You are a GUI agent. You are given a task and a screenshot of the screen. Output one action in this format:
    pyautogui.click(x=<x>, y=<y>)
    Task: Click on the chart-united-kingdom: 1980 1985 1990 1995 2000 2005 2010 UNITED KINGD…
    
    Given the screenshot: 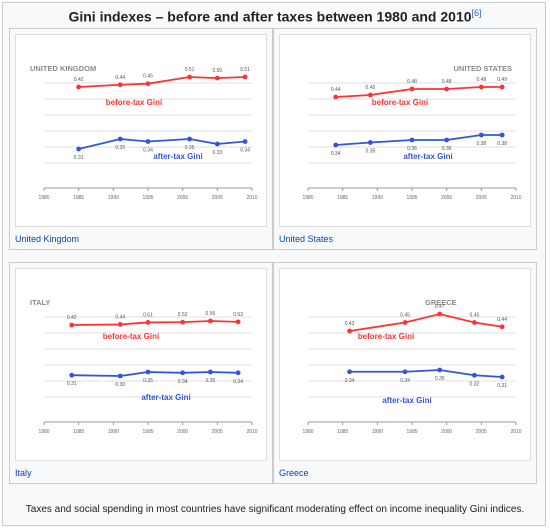 What is the action you would take?
    pyautogui.click(x=144, y=132)
    